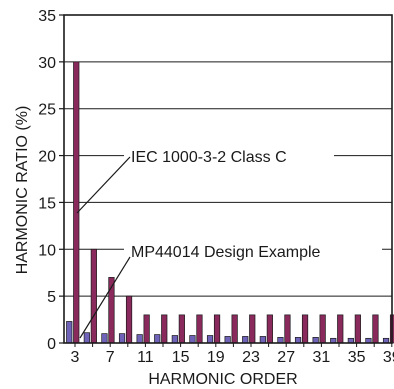  Describe the element at coordinates (232, 354) in the screenshot. I see `x-axis-ticks: 3 7 11 15 19 23 27 31 35 39` at that location.